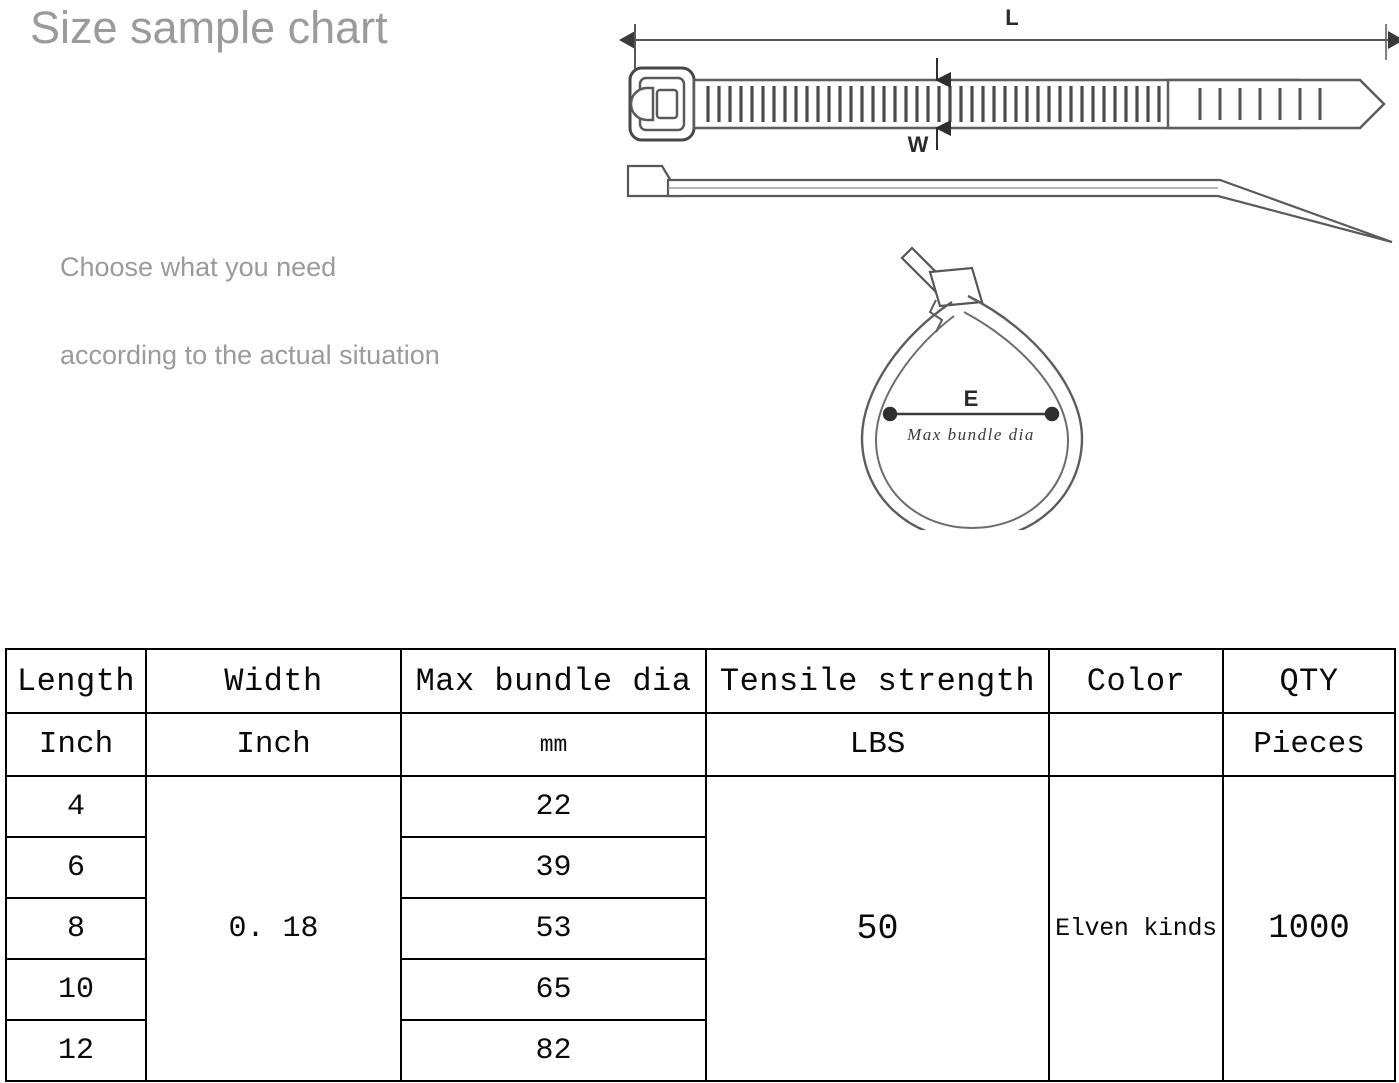 The height and width of the screenshot is (1083, 1399). Describe the element at coordinates (76, 806) in the screenshot. I see `cell-length: 4` at that location.